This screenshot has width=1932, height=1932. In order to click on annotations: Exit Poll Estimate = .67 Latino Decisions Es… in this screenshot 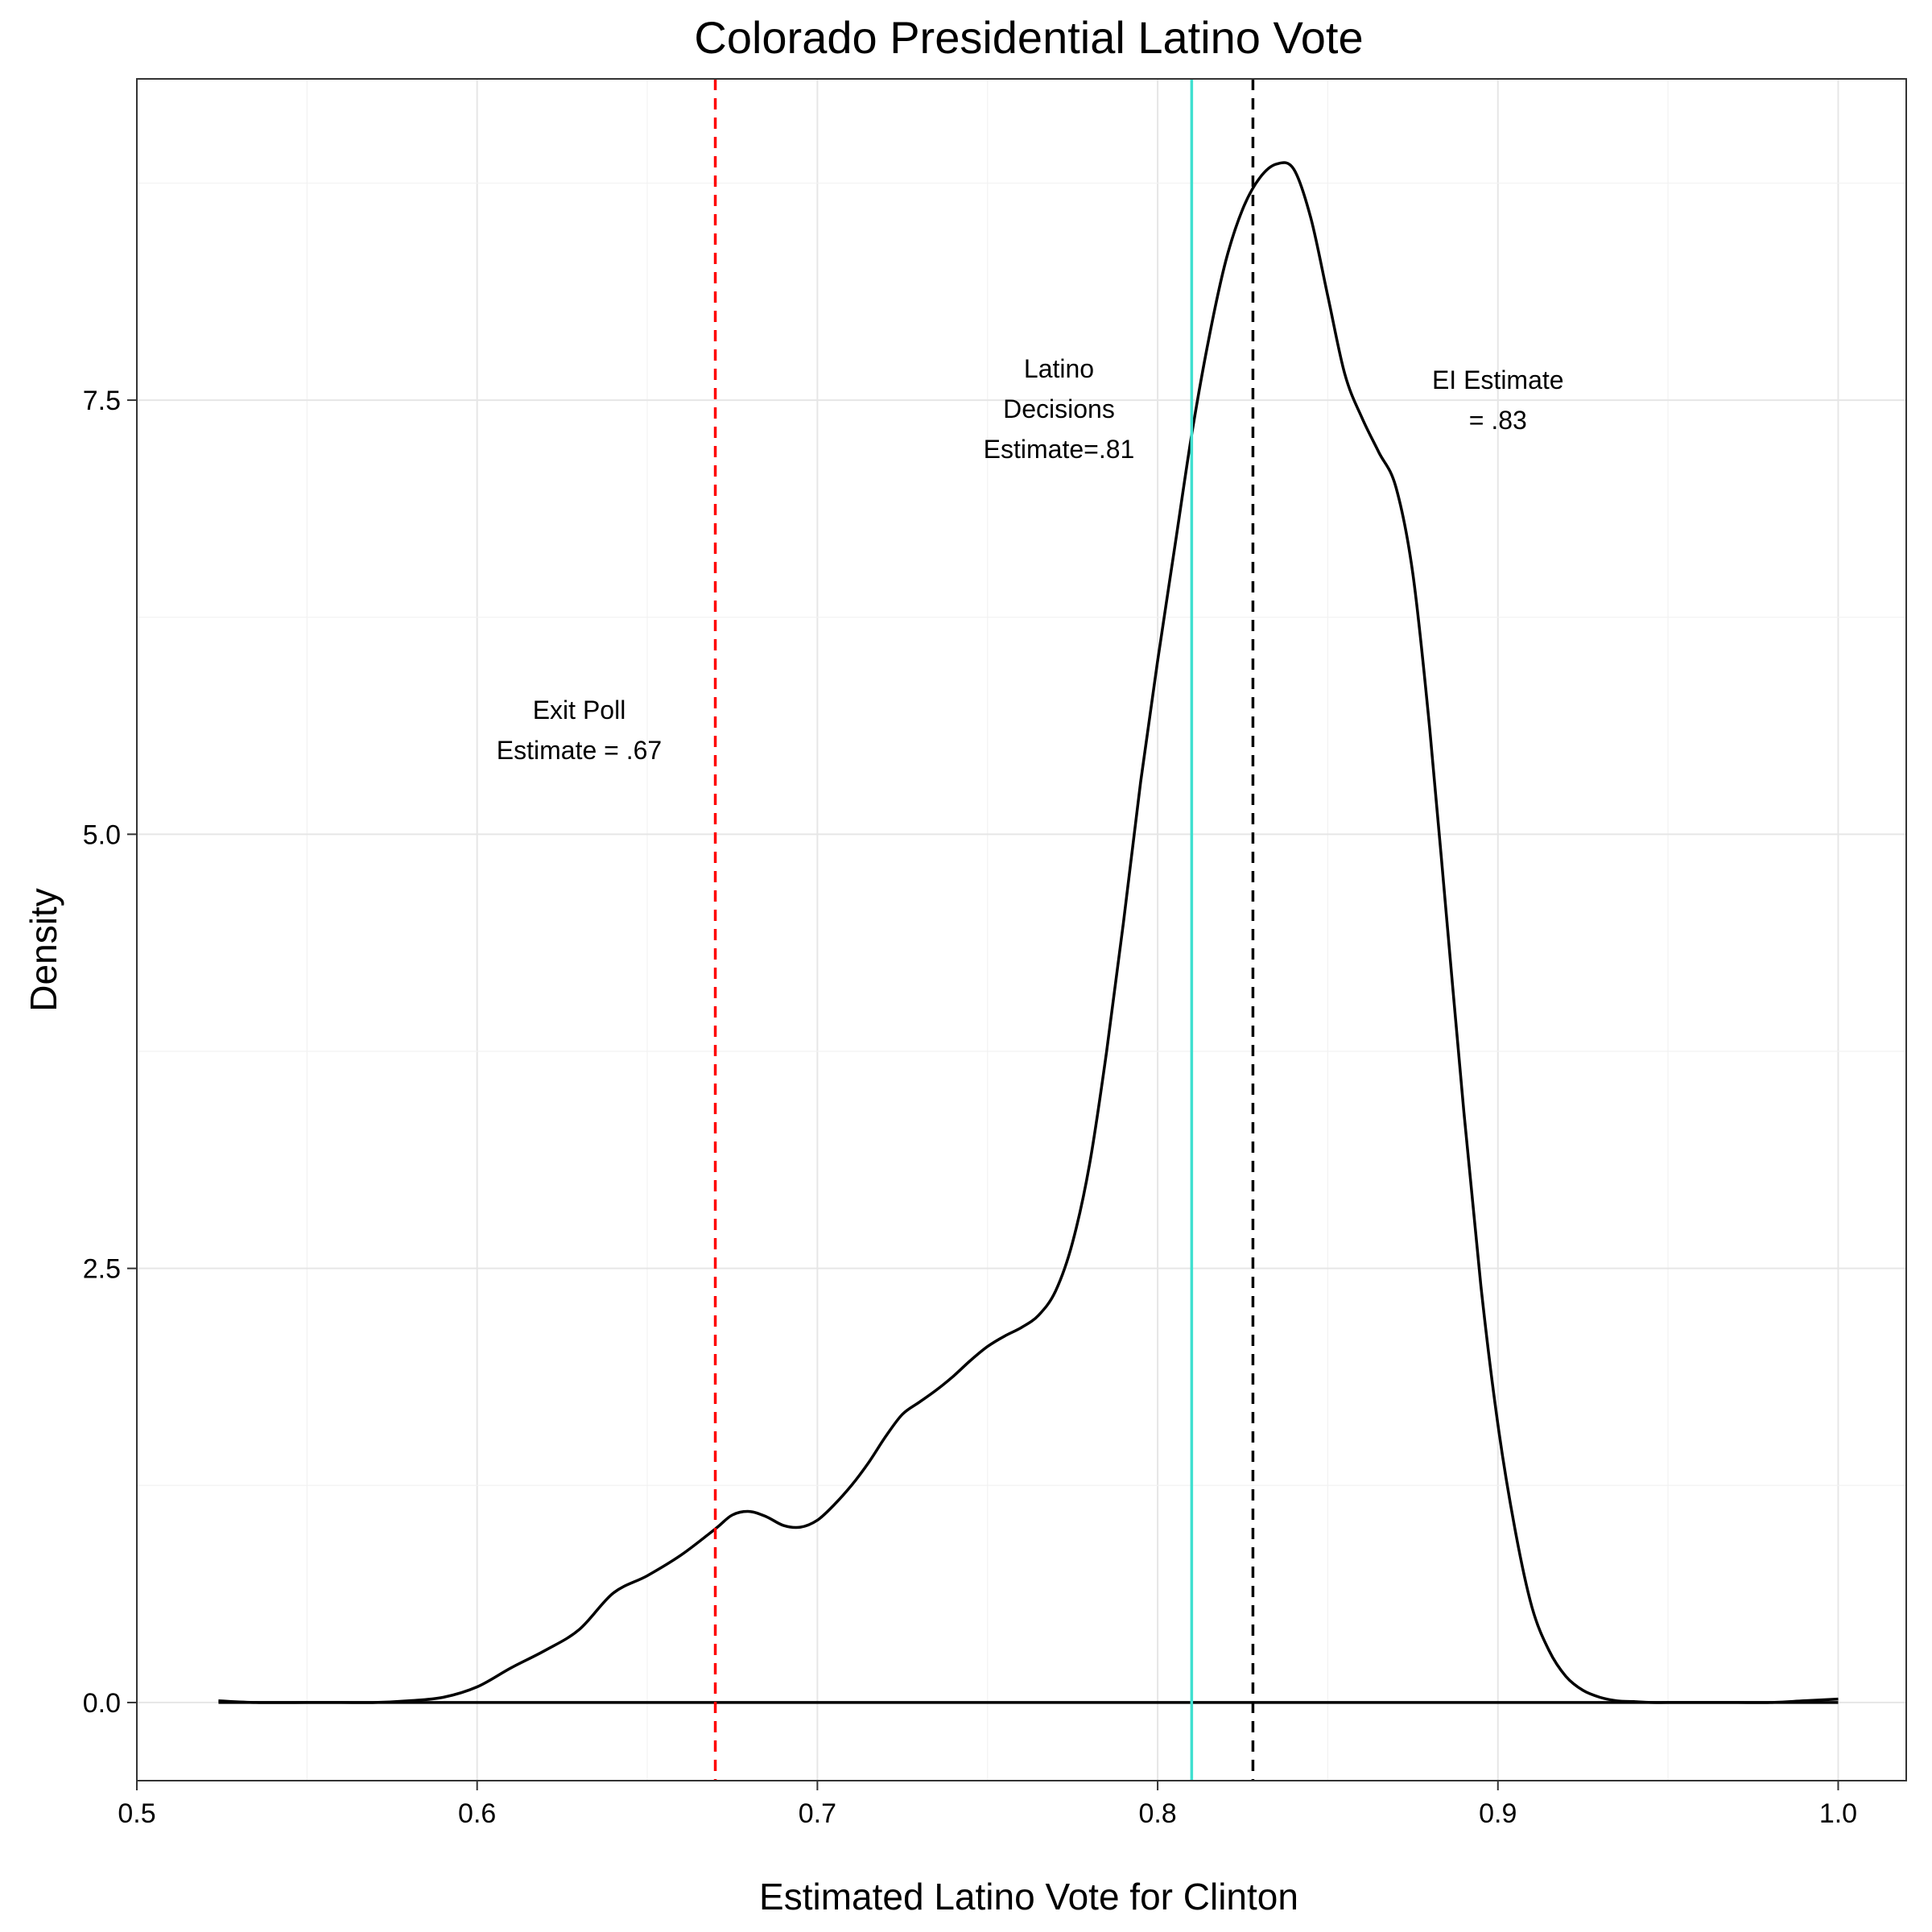, I will do `click(1030, 559)`.